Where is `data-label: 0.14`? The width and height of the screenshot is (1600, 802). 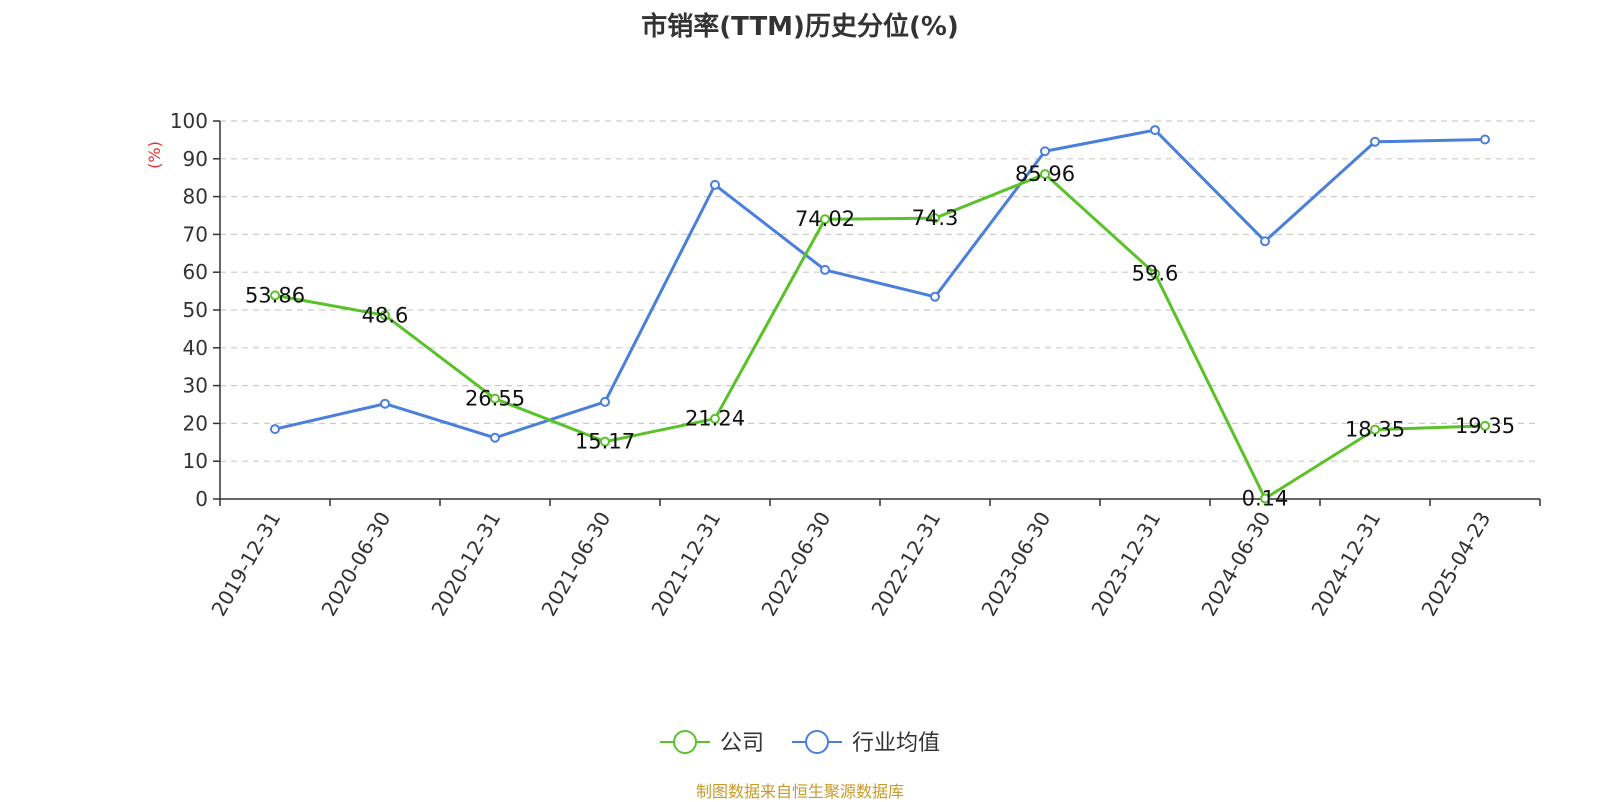 data-label: 0.14 is located at coordinates (1265, 498).